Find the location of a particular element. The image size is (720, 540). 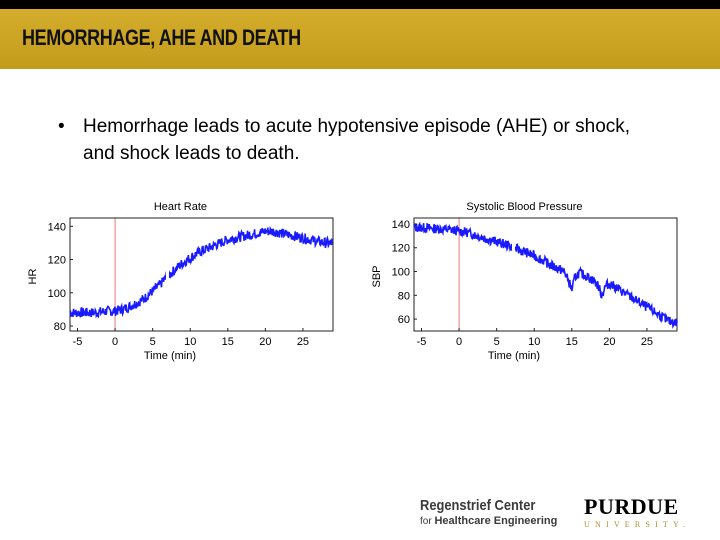

purdue-wordmark: PURDUE is located at coordinates (631, 506).